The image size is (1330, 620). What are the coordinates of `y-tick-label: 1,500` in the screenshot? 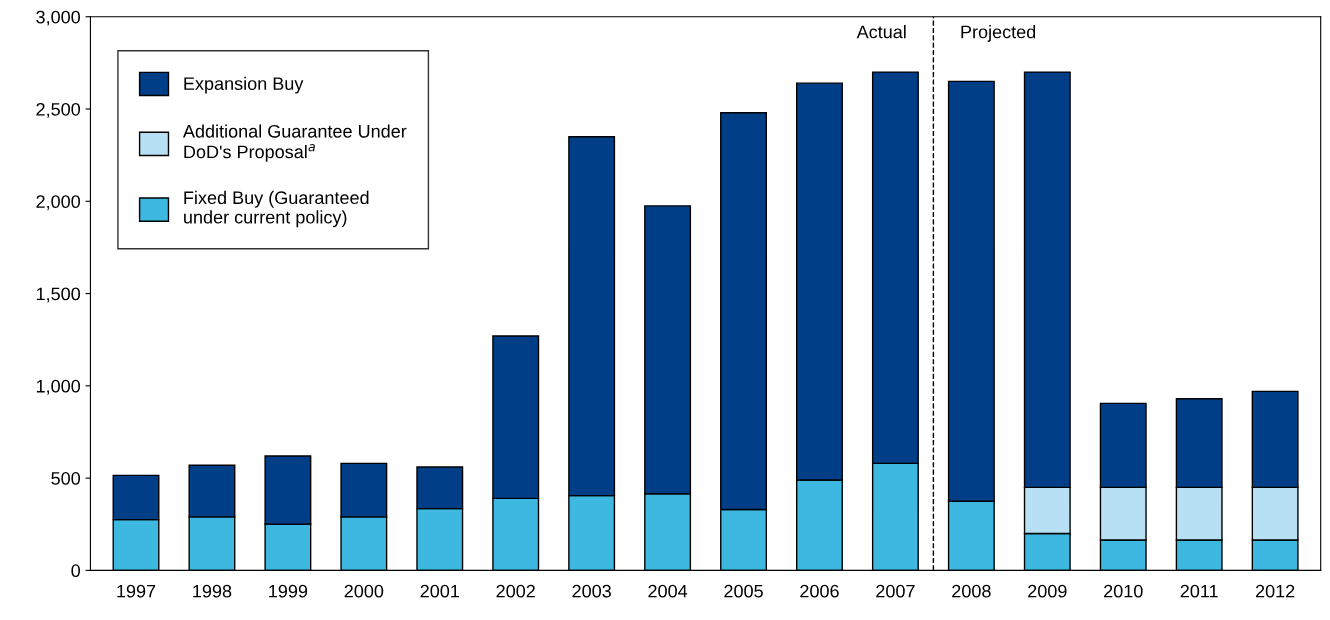 It's located at (58, 295).